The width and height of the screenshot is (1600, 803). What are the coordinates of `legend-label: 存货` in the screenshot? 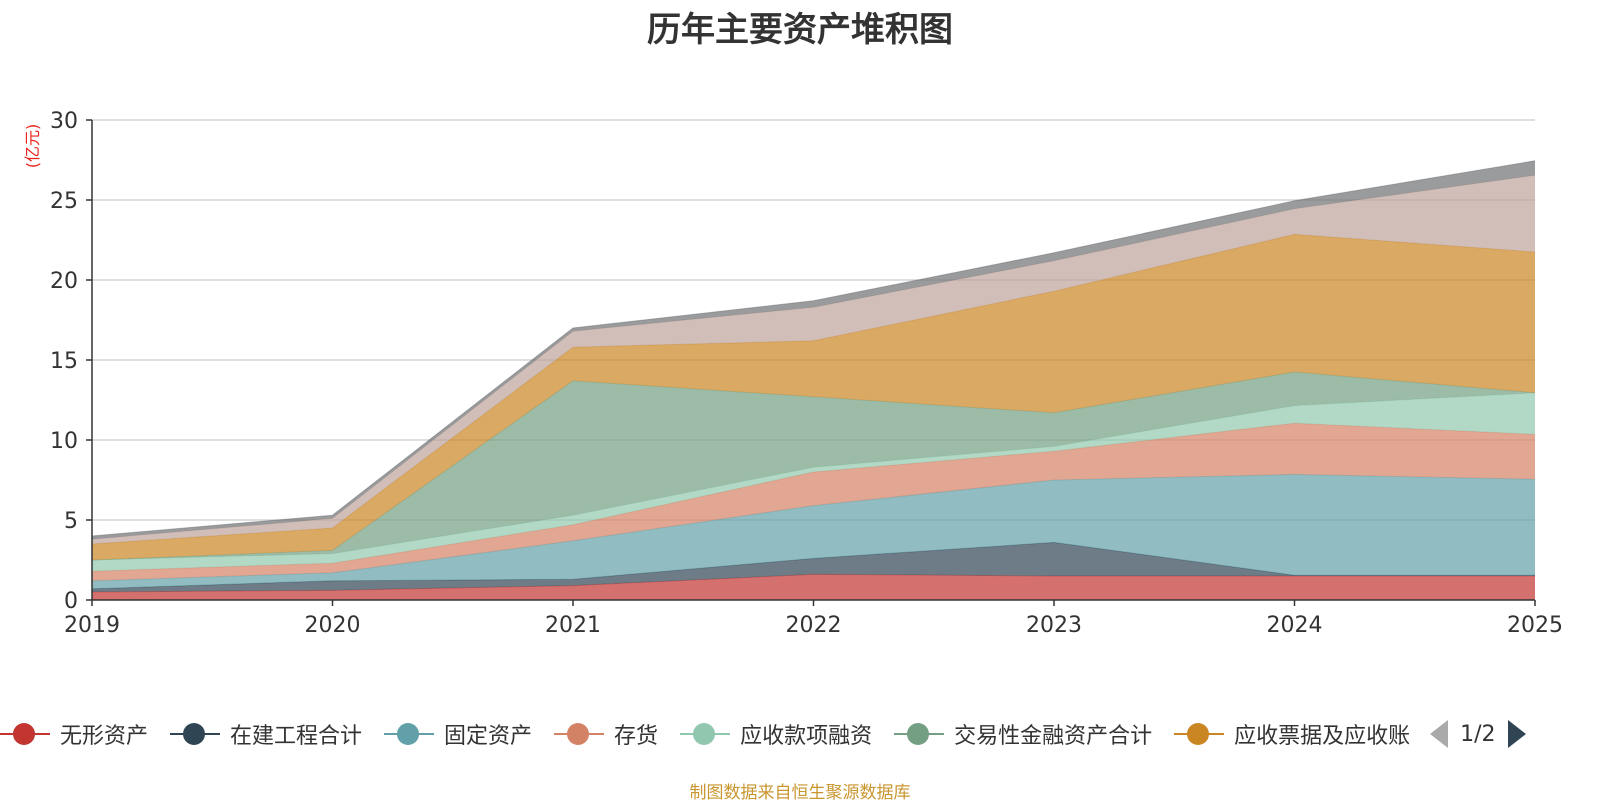 It's located at (636, 736).